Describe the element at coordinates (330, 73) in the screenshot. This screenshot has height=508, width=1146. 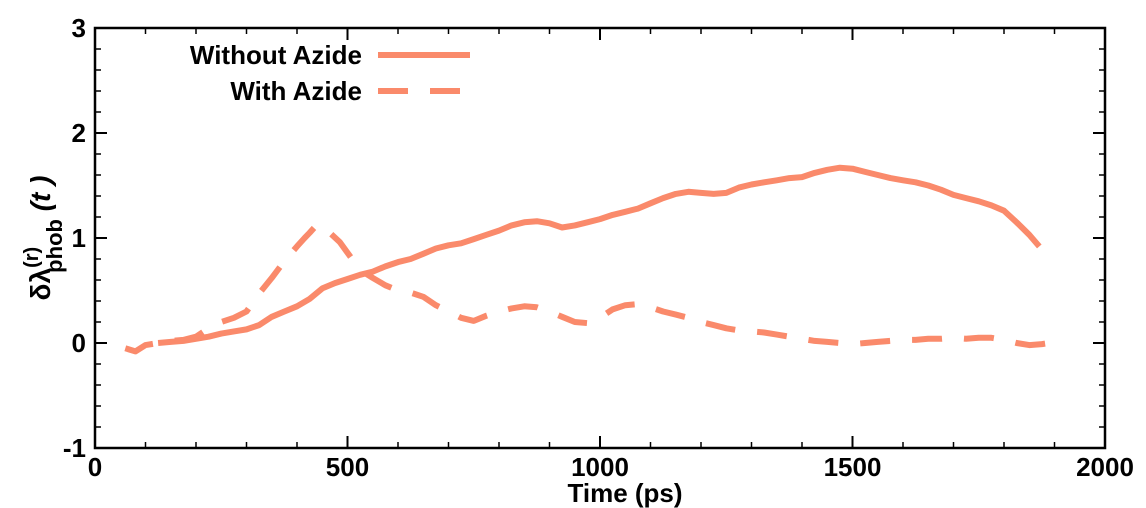
I see `legend: Without Azide With Azide` at that location.